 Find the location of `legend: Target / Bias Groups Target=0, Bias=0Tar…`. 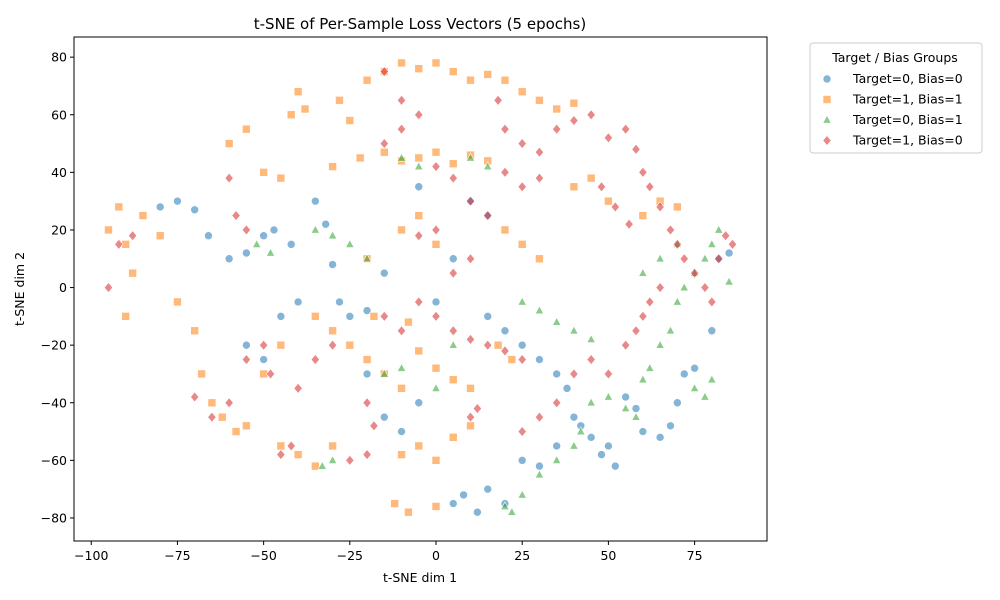

legend: Target / Bias Groups Target=0, Bias=0Tar… is located at coordinates (896, 98).